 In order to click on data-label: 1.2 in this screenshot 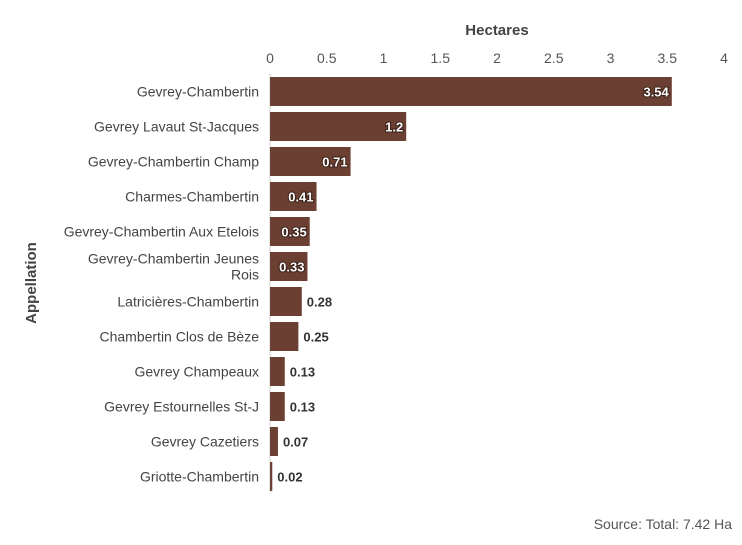, I will do `click(394, 127)`.